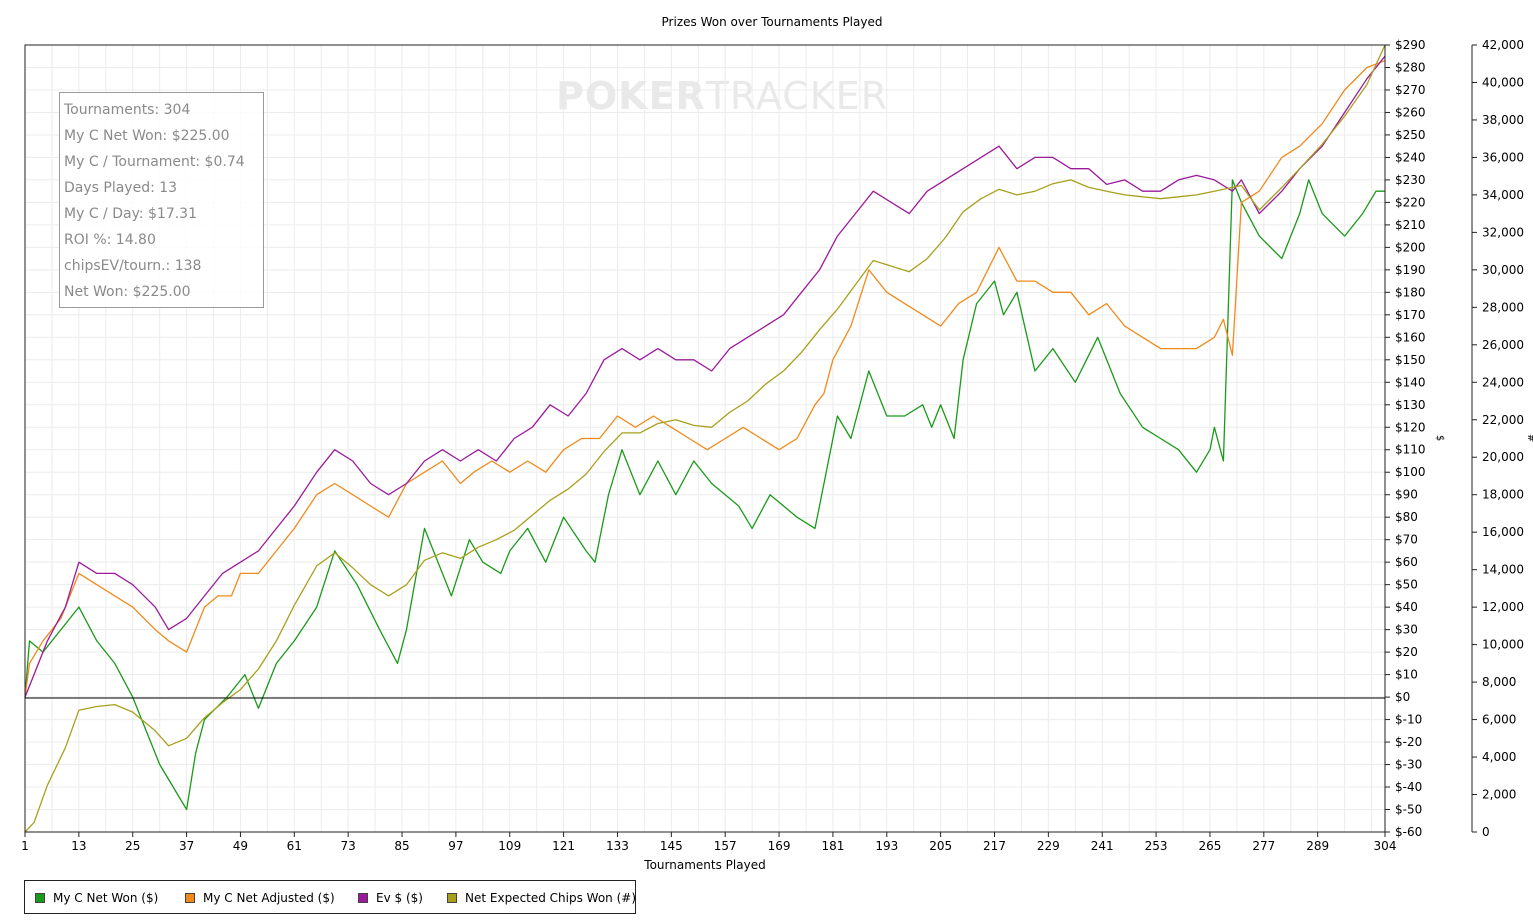  Describe the element at coordinates (1410, 225) in the screenshot. I see `y-tick-label: $210` at that location.